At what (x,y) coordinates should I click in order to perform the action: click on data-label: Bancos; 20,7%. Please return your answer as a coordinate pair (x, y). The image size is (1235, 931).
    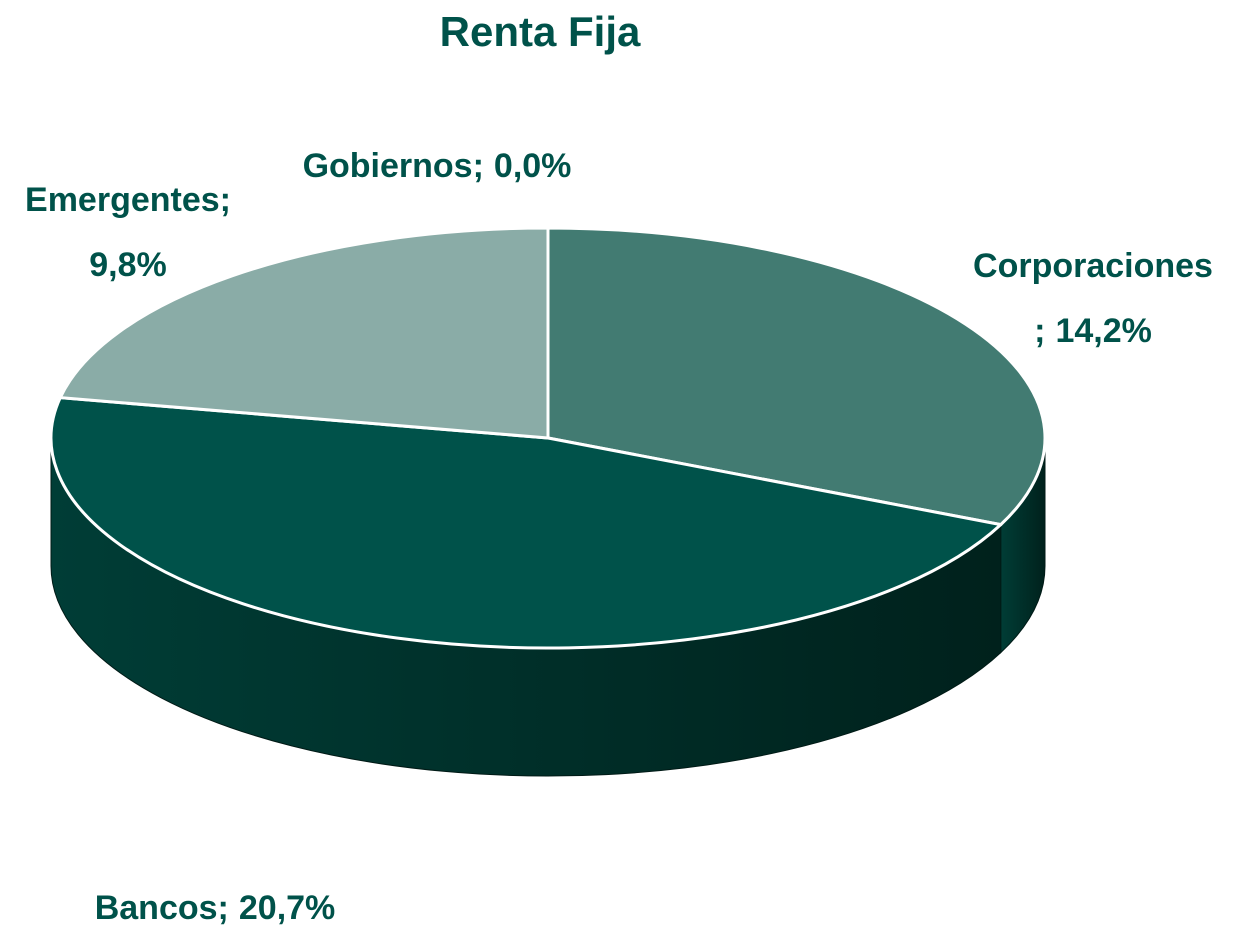
    Looking at the image, I should click on (215, 908).